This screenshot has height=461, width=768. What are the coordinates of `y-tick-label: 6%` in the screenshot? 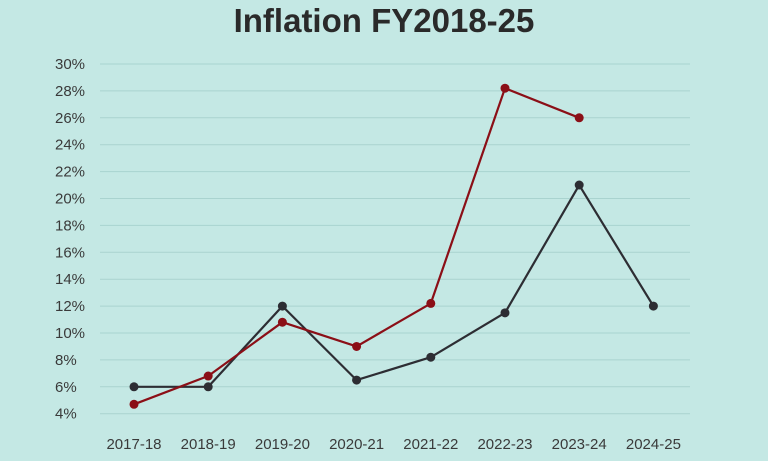 It's located at (66, 387).